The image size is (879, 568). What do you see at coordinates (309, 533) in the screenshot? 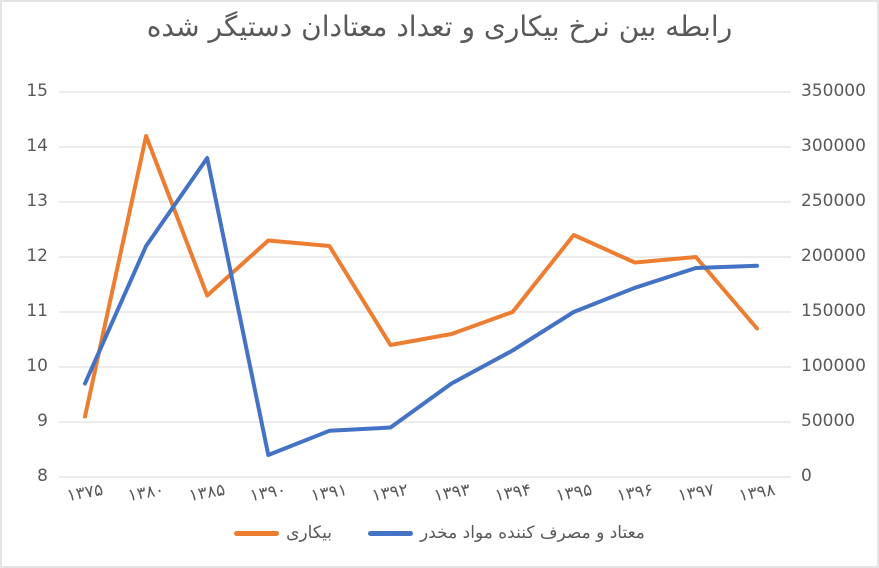
I see `legend-label-unemployment: بیکاری` at bounding box center [309, 533].